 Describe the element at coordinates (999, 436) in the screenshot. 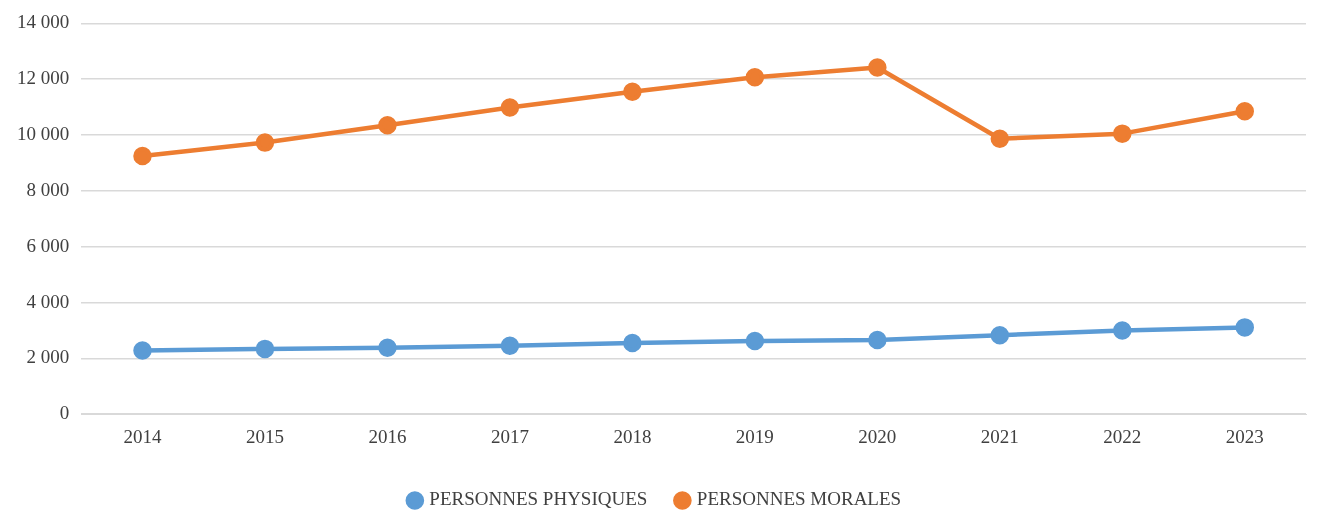

I see `x-tick-label: 2021` at that location.